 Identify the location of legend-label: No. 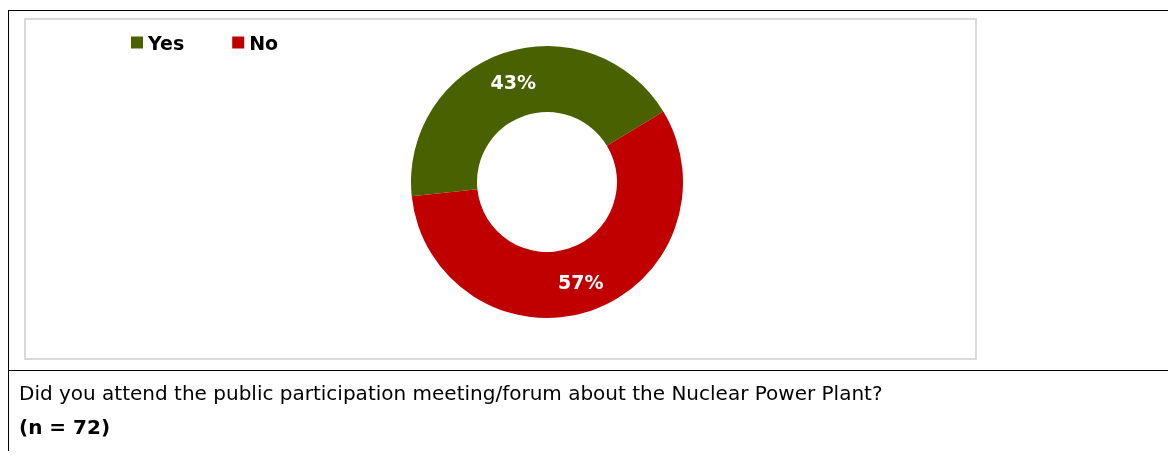
(264, 42).